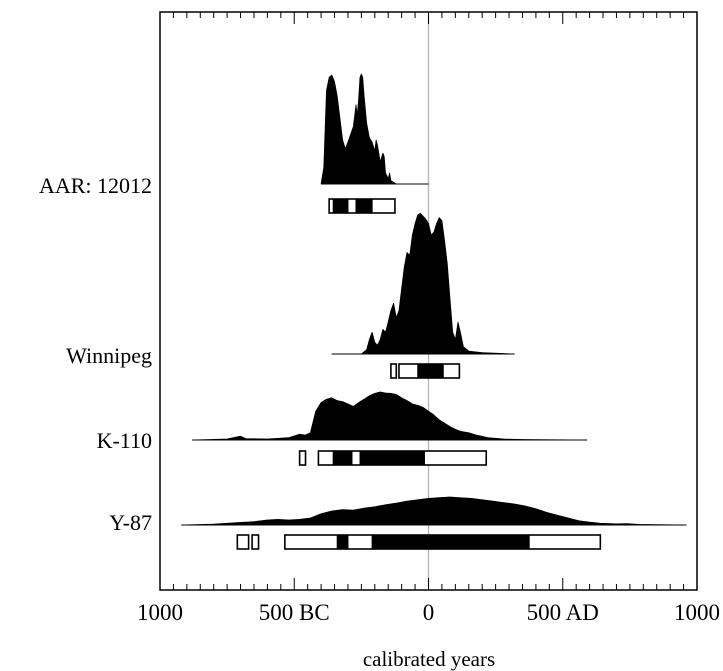 The image size is (723, 671). What do you see at coordinates (234, 143) in the screenshot?
I see `sample-row: AAR: 12012` at bounding box center [234, 143].